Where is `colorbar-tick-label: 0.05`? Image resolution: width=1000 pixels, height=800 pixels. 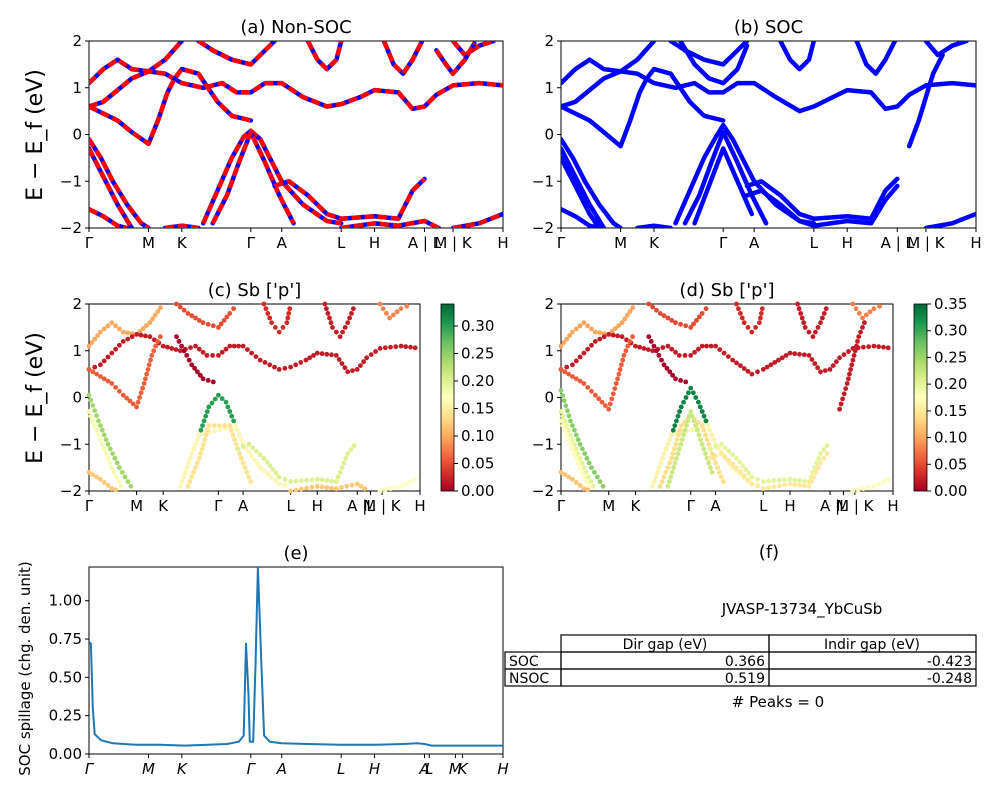
colorbar-tick-label: 0.05 is located at coordinates (477, 464).